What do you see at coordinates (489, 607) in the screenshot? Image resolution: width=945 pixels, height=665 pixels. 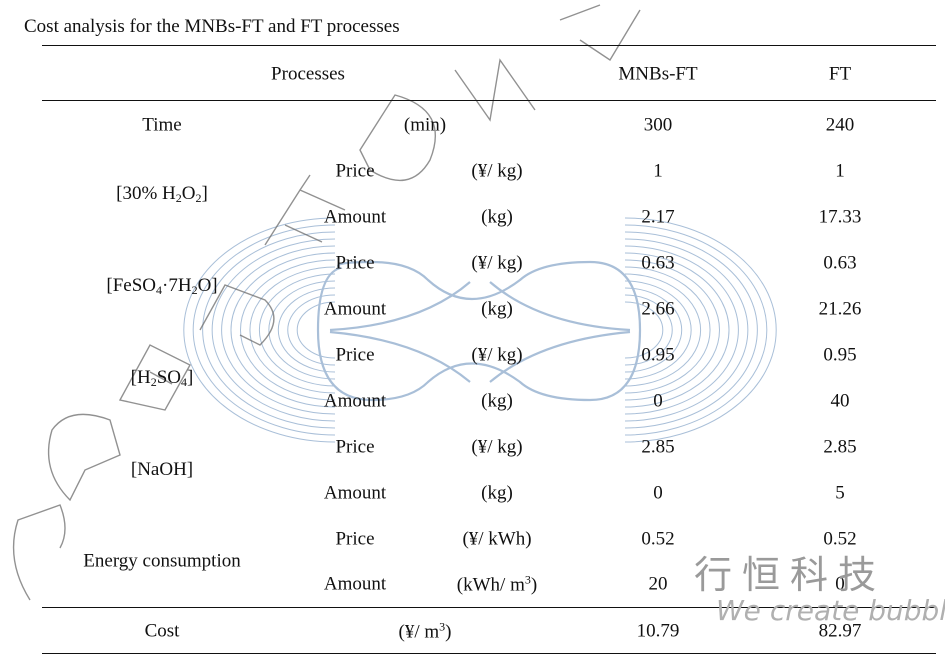 I see `cost-rule` at bounding box center [489, 607].